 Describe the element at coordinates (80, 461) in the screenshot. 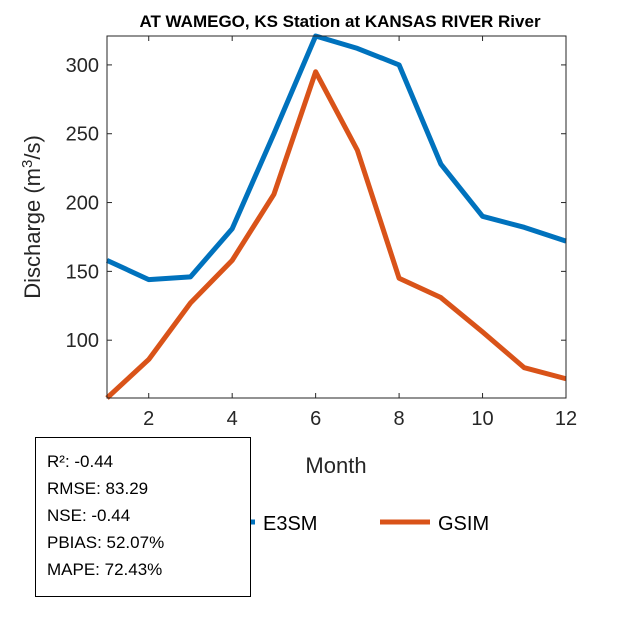

I see `stat-line: R²: -0.44` at that location.